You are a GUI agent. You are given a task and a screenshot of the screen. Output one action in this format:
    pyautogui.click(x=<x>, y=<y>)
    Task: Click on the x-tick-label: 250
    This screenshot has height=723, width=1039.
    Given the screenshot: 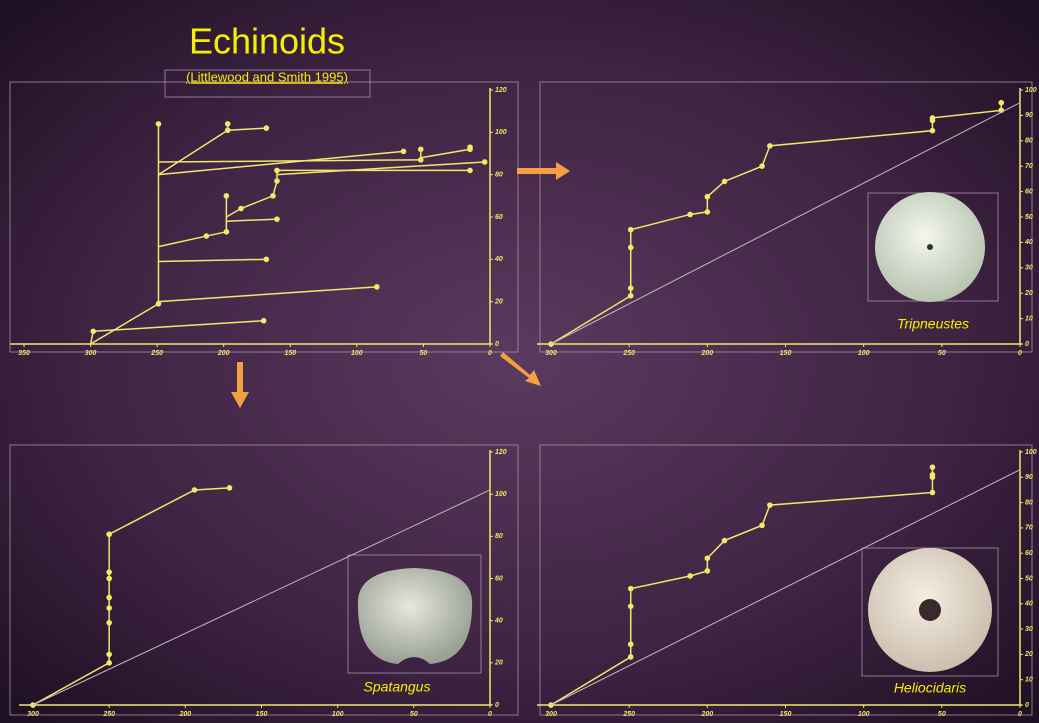 What is the action you would take?
    pyautogui.click(x=108, y=714)
    